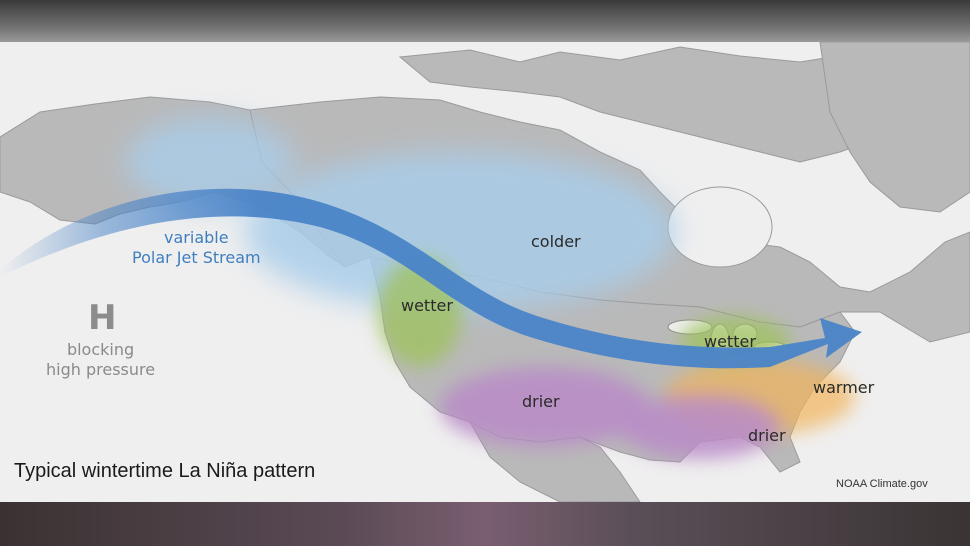  I want to click on hudson-bay, so click(720, 227).